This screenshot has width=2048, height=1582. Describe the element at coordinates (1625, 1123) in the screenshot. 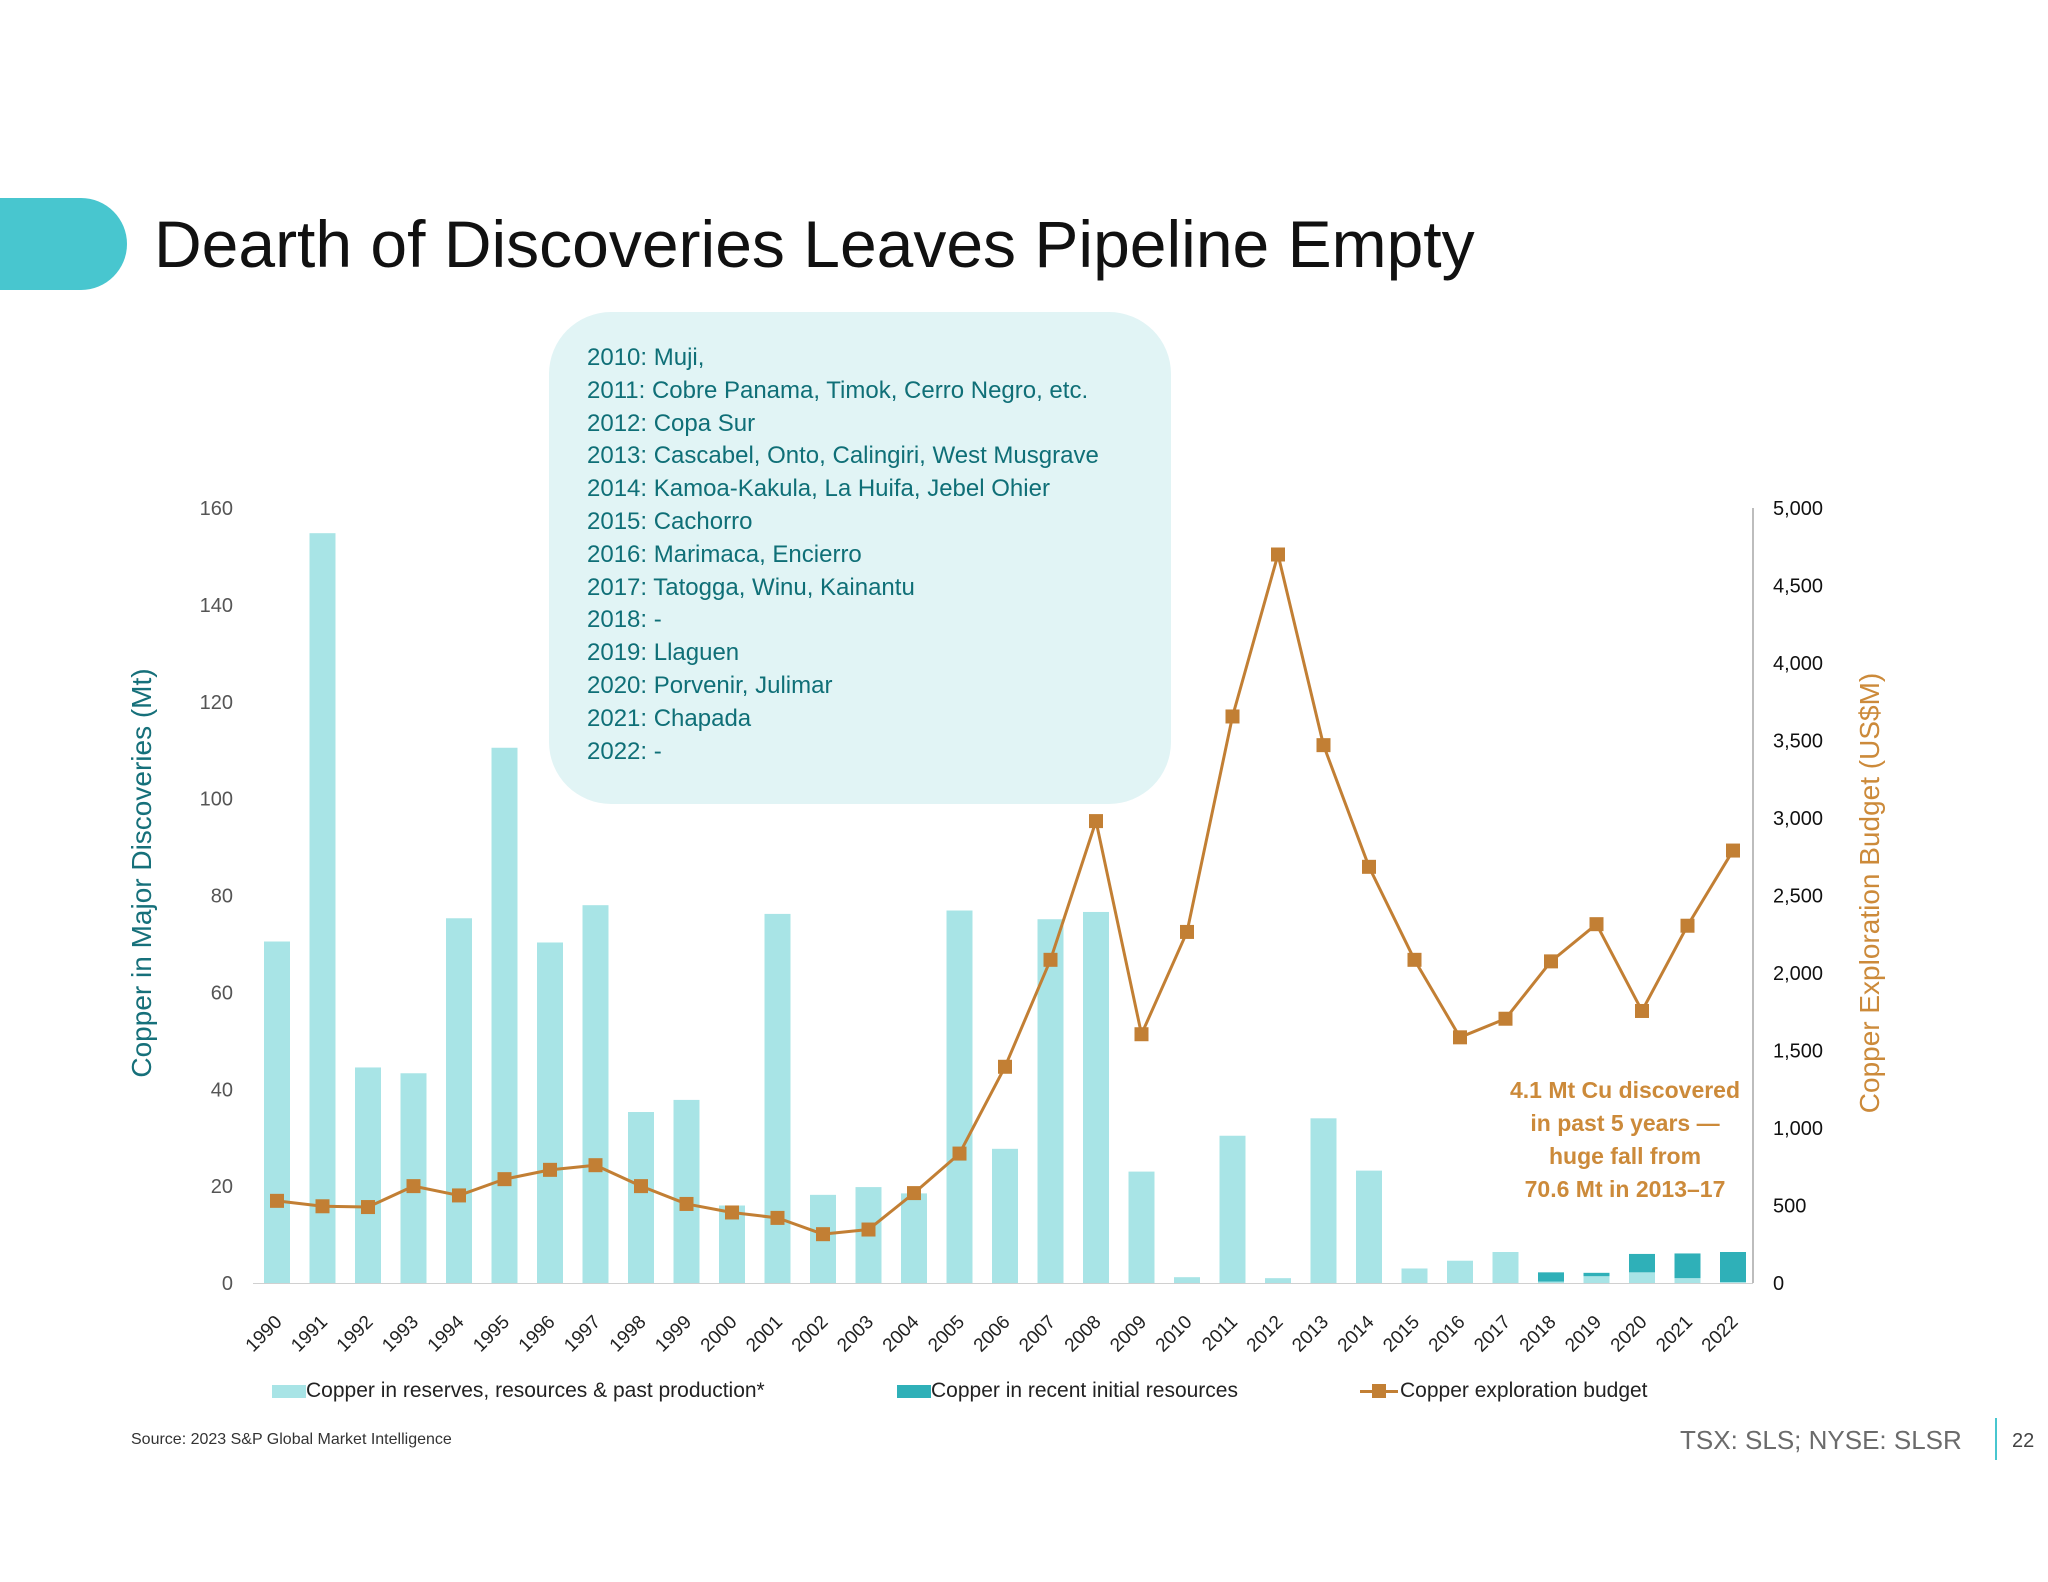

I see `annotation-line: in past 5 years —` at that location.